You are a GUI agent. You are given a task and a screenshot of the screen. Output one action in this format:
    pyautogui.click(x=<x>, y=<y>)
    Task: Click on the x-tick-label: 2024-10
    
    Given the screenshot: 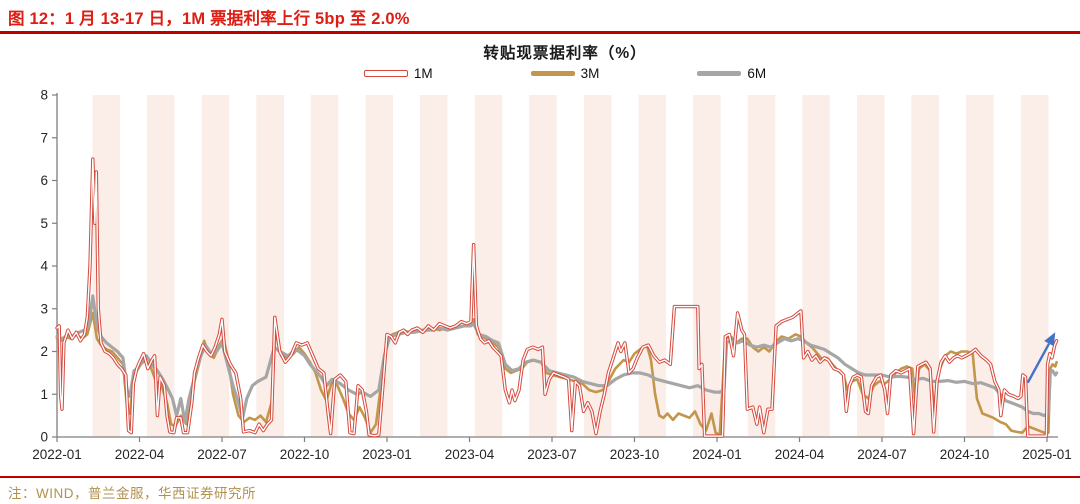 What is the action you would take?
    pyautogui.click(x=965, y=454)
    